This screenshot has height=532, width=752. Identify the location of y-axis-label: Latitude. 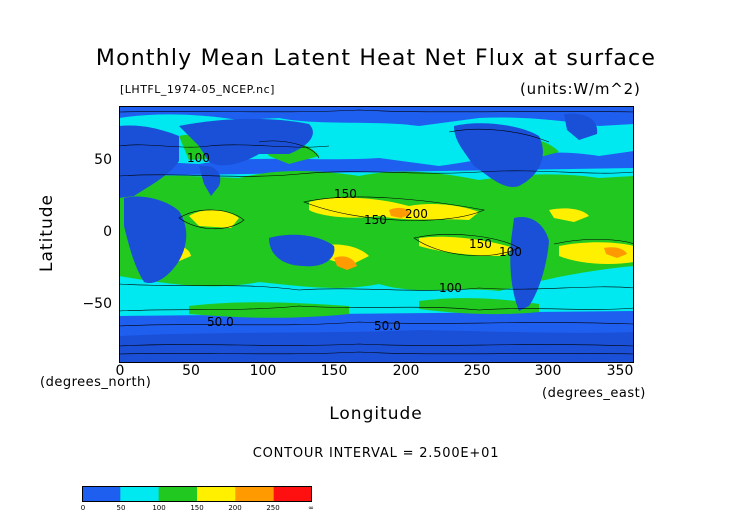
(47, 233).